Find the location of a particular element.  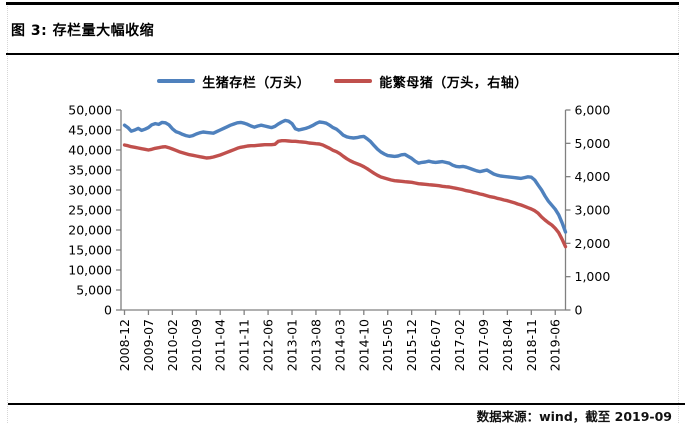

y-left-tick-label: 40,000 is located at coordinates (90, 150).